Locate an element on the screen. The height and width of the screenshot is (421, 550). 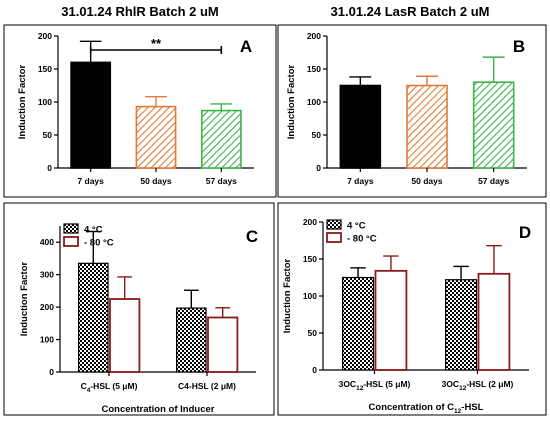
panel-c-ytick-label-0: 0 is located at coordinates (51, 372).